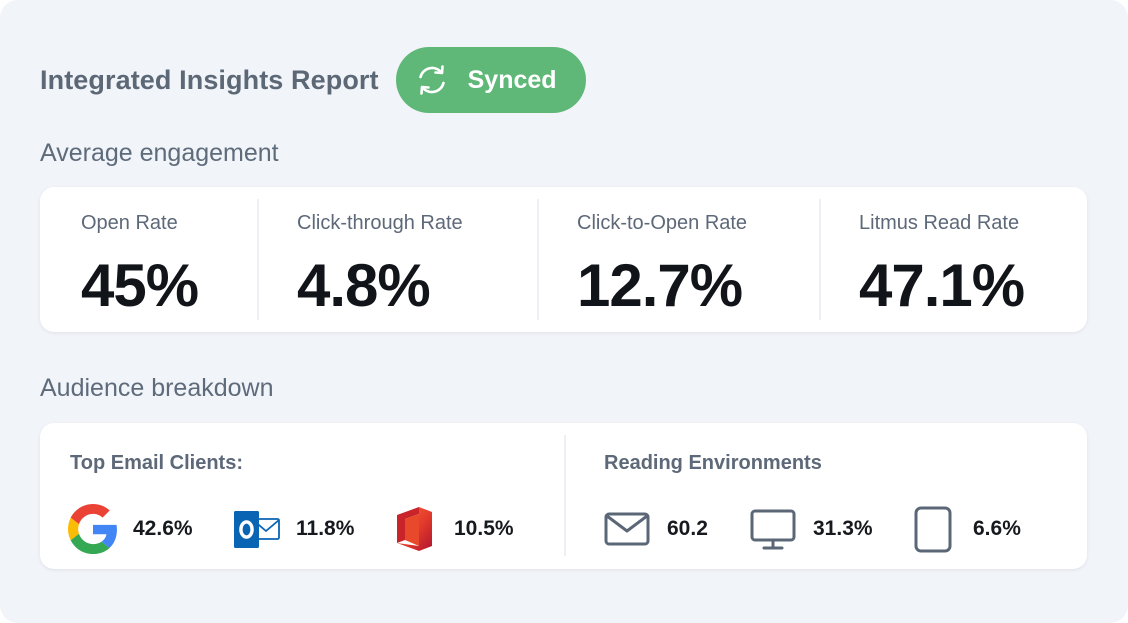  Describe the element at coordinates (939, 223) in the screenshot. I see `metric-label: Litmus Read Rate` at that location.